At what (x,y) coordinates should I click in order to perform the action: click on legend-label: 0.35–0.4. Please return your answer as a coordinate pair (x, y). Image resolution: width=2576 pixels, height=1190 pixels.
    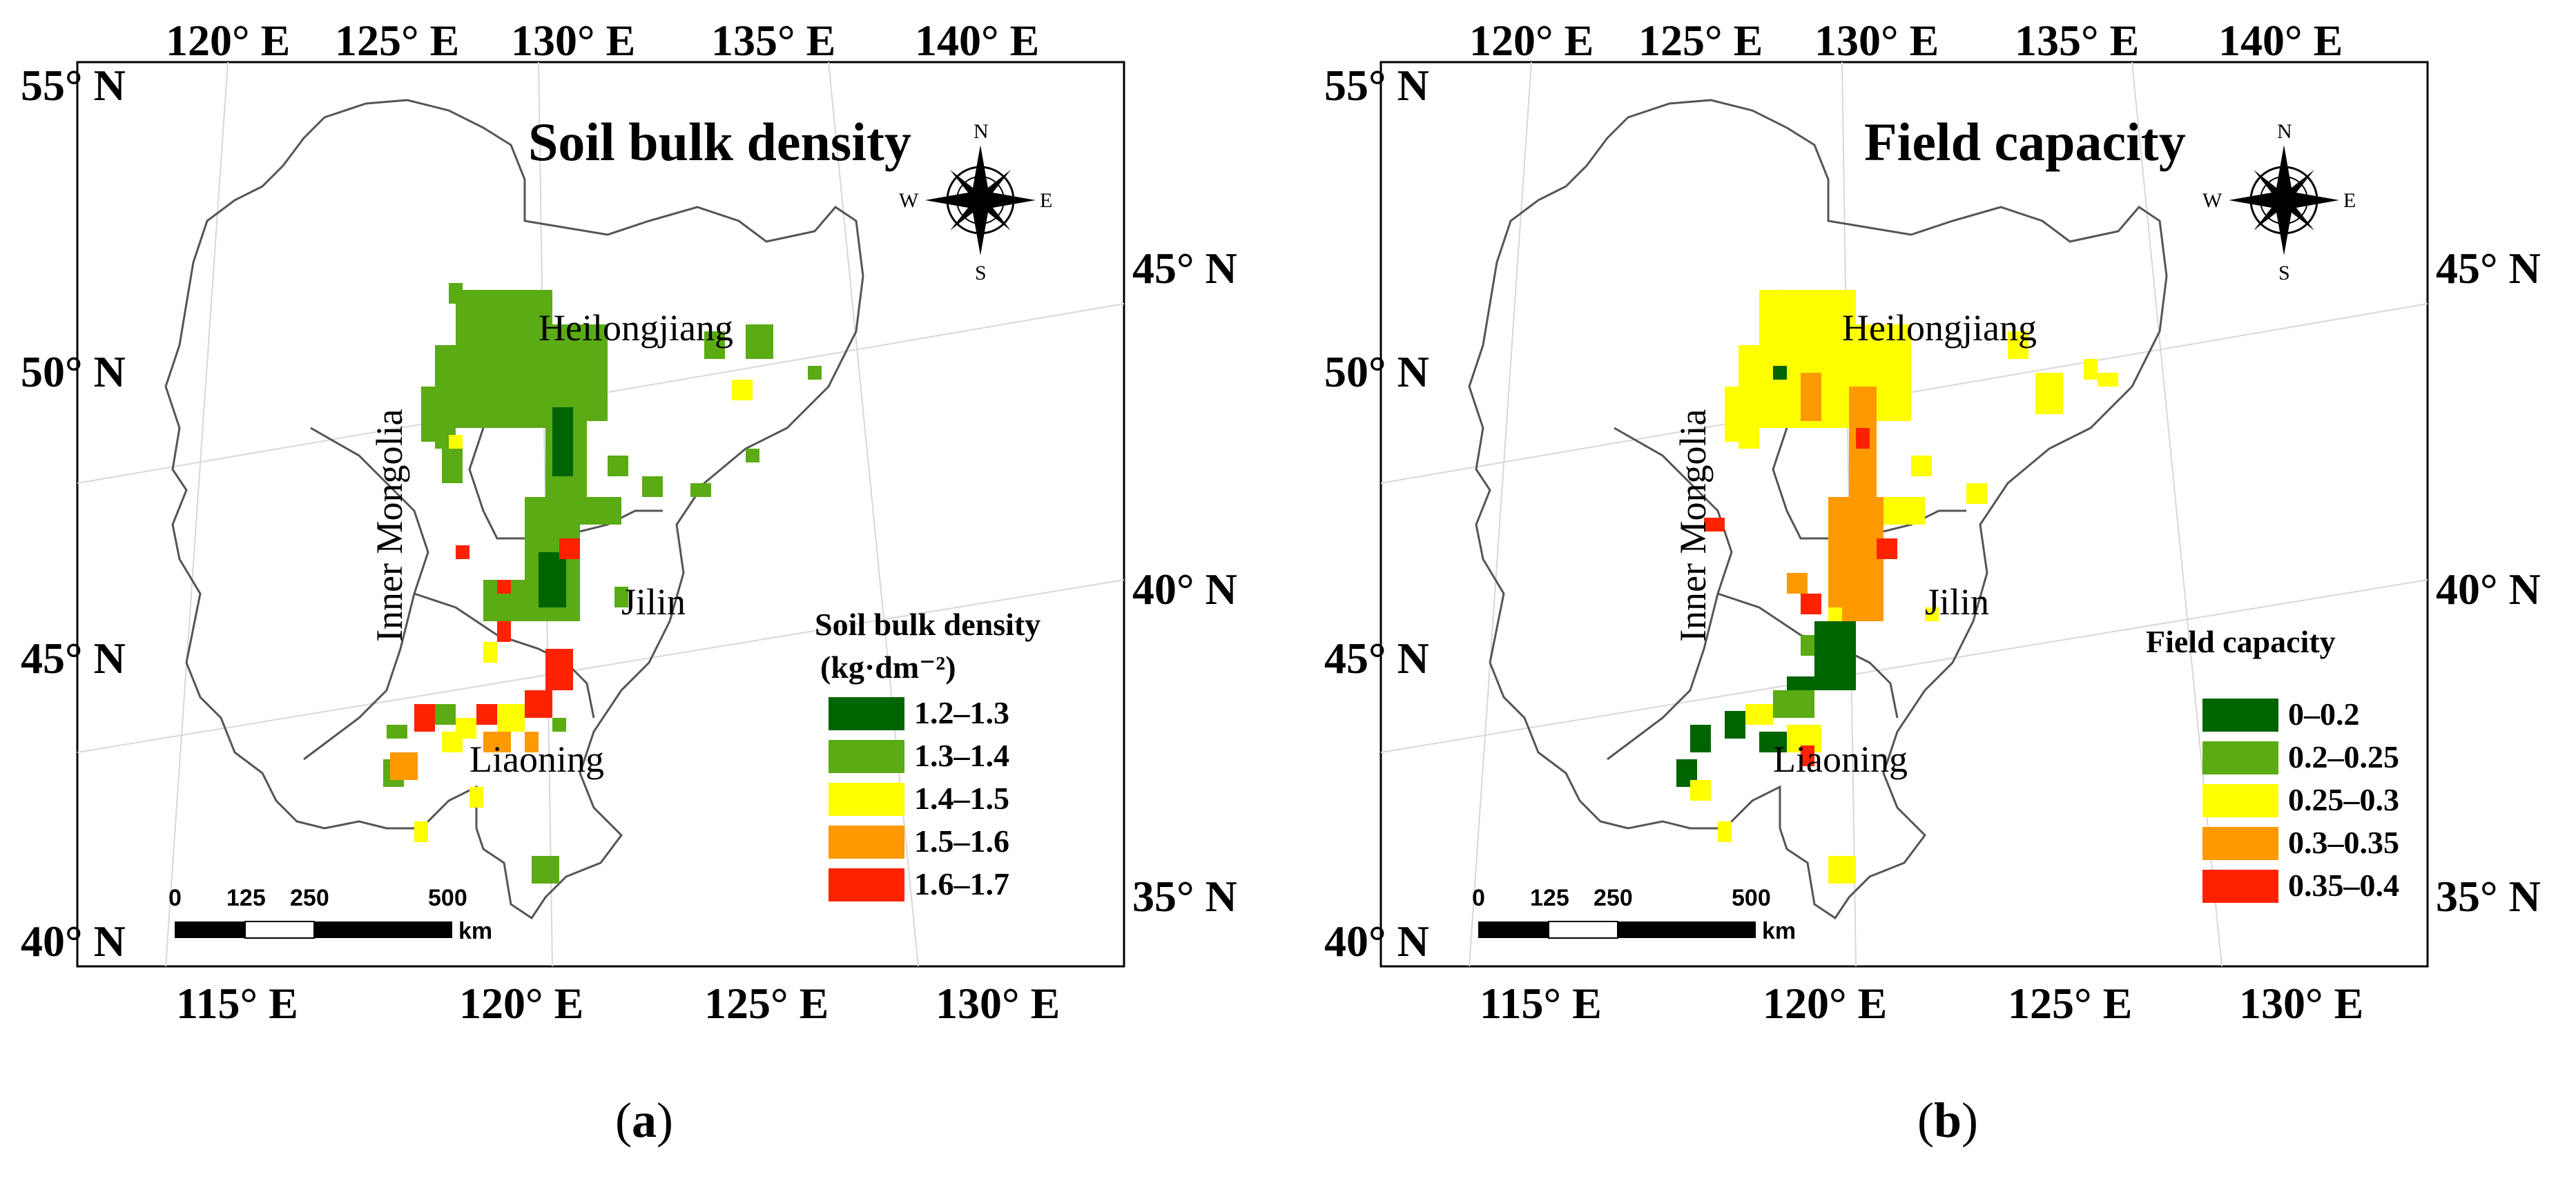
    Looking at the image, I should click on (2343, 885).